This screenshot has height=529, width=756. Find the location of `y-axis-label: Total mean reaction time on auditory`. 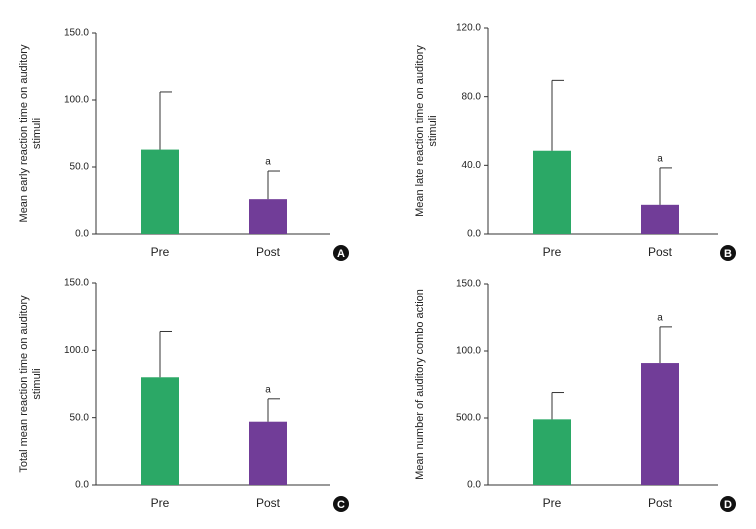

y-axis-label: Total mean reaction time on auditory is located at coordinates (24, 384).